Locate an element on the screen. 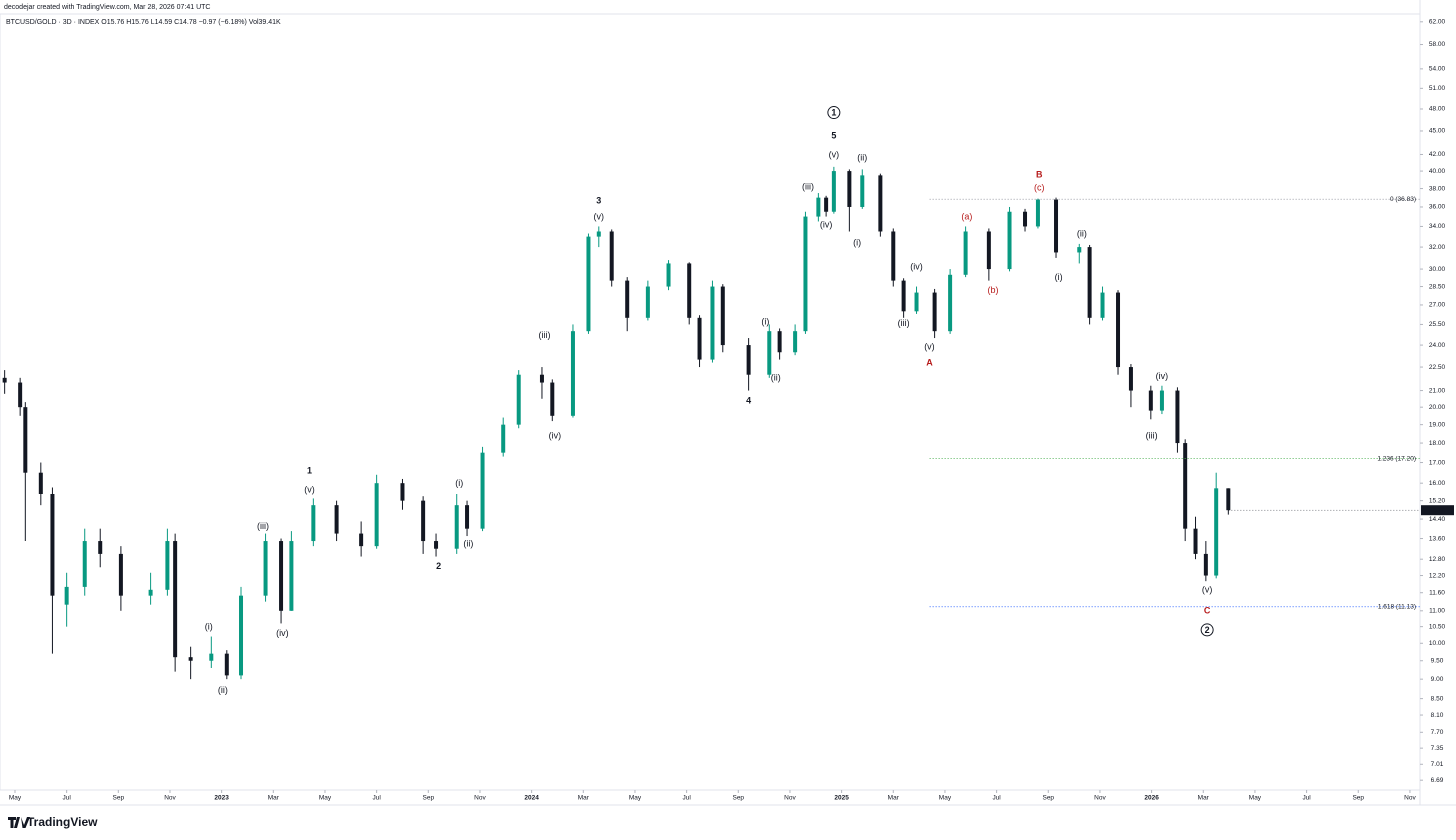 This screenshot has height=840, width=1456. y-tick-label: 18.00 is located at coordinates (1437, 443).